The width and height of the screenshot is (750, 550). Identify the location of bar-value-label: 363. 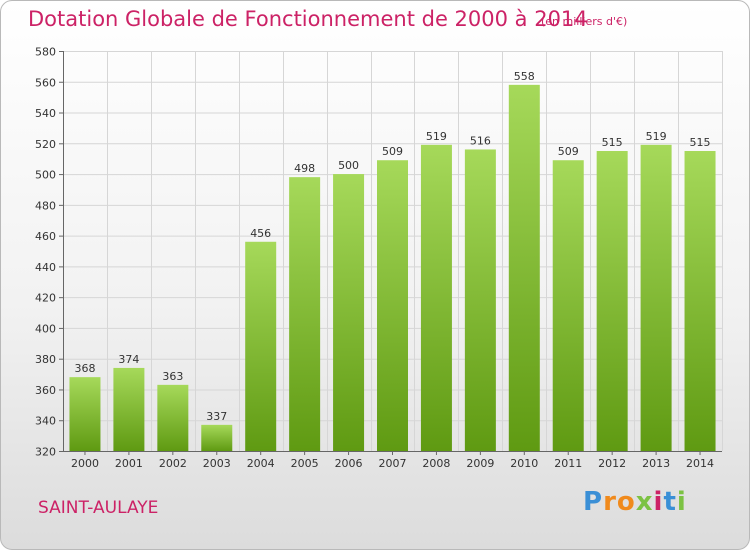
(172, 376).